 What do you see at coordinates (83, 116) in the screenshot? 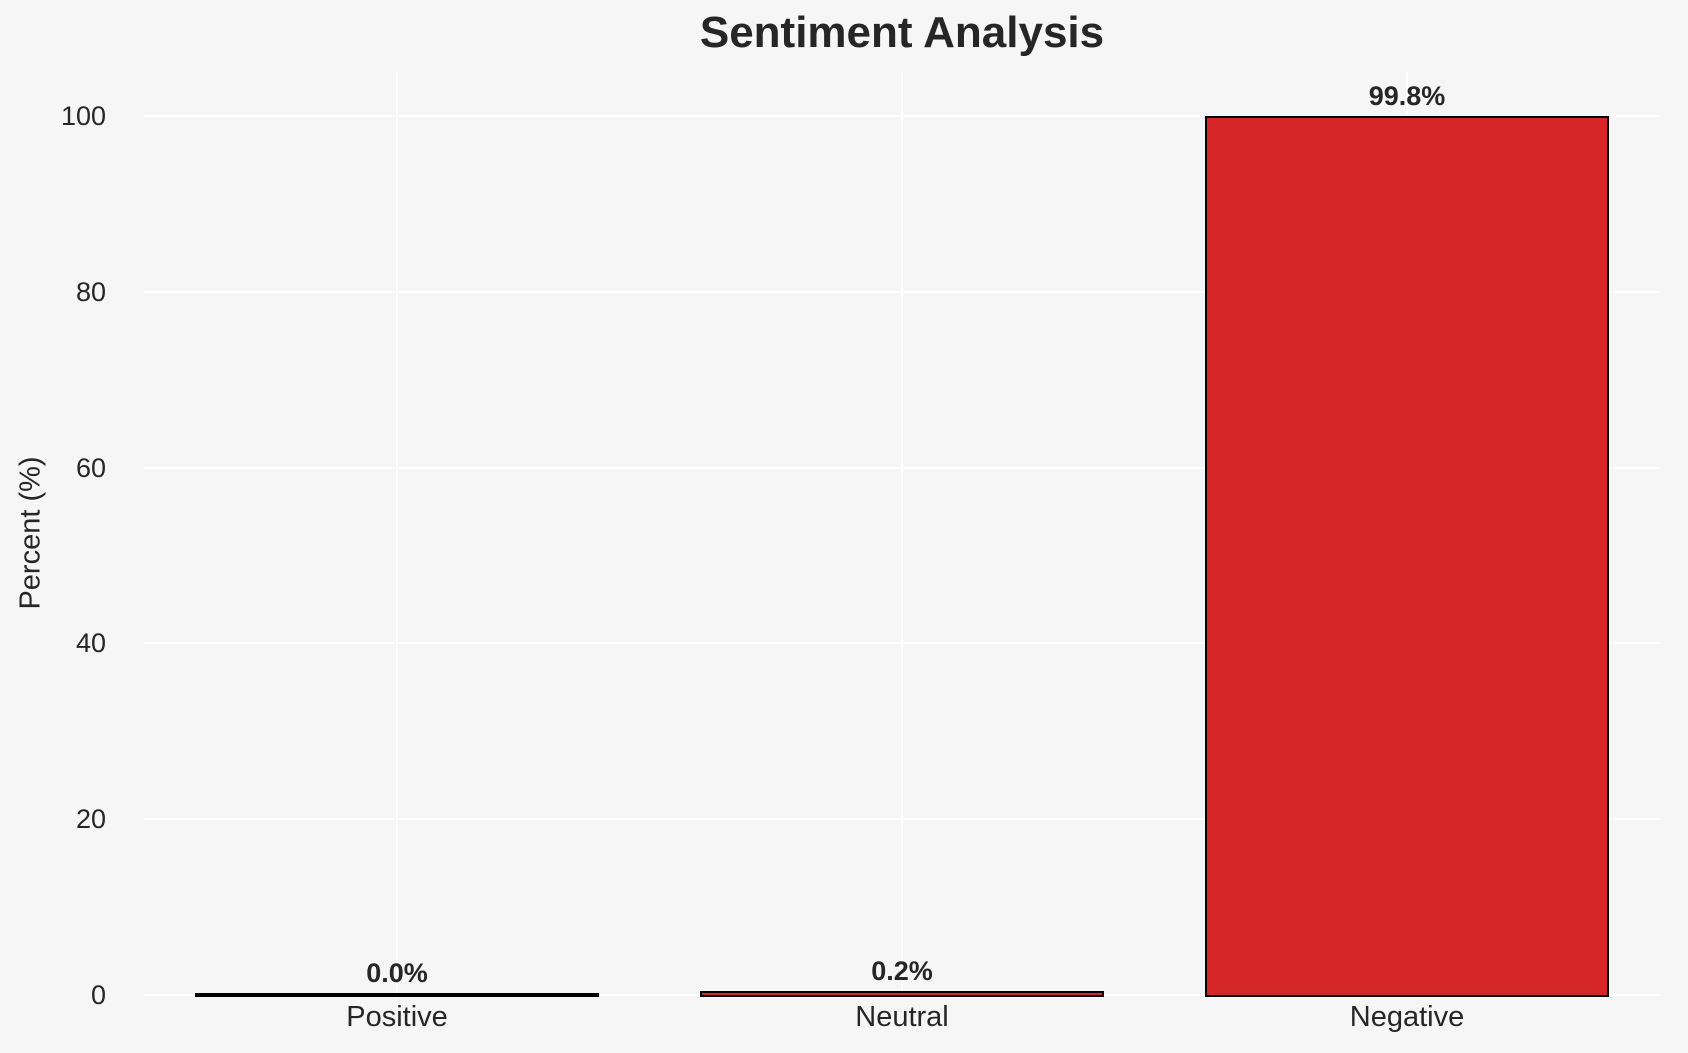
I see `y-tick-label: 100` at bounding box center [83, 116].